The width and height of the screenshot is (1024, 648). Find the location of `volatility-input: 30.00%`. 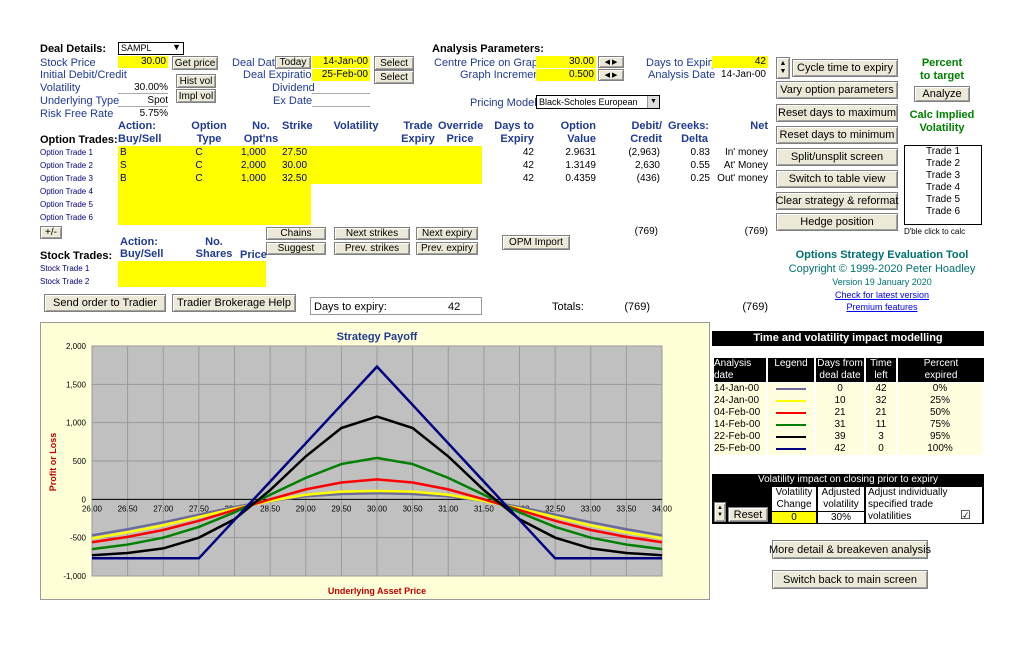

volatility-input: 30.00% is located at coordinates (143, 88).